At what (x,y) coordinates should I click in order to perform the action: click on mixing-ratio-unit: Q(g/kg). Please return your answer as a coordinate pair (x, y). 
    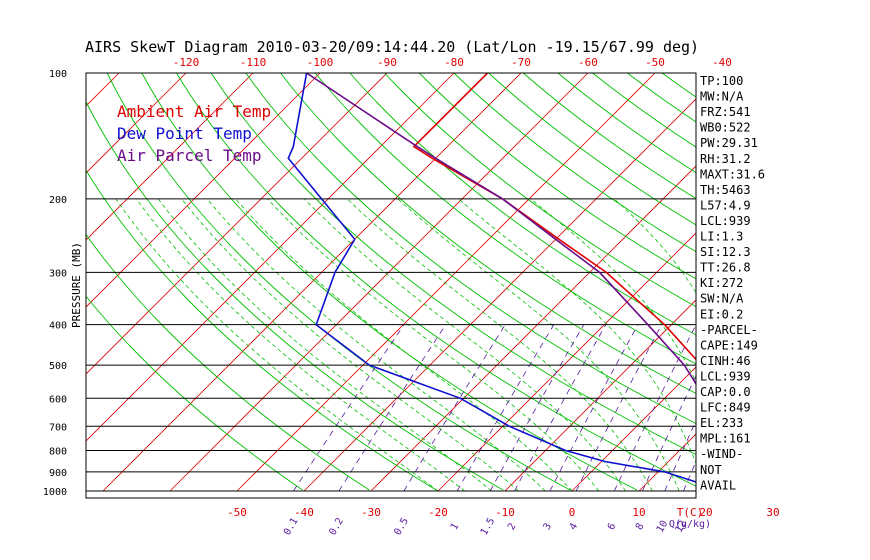
    Looking at the image, I should click on (690, 524).